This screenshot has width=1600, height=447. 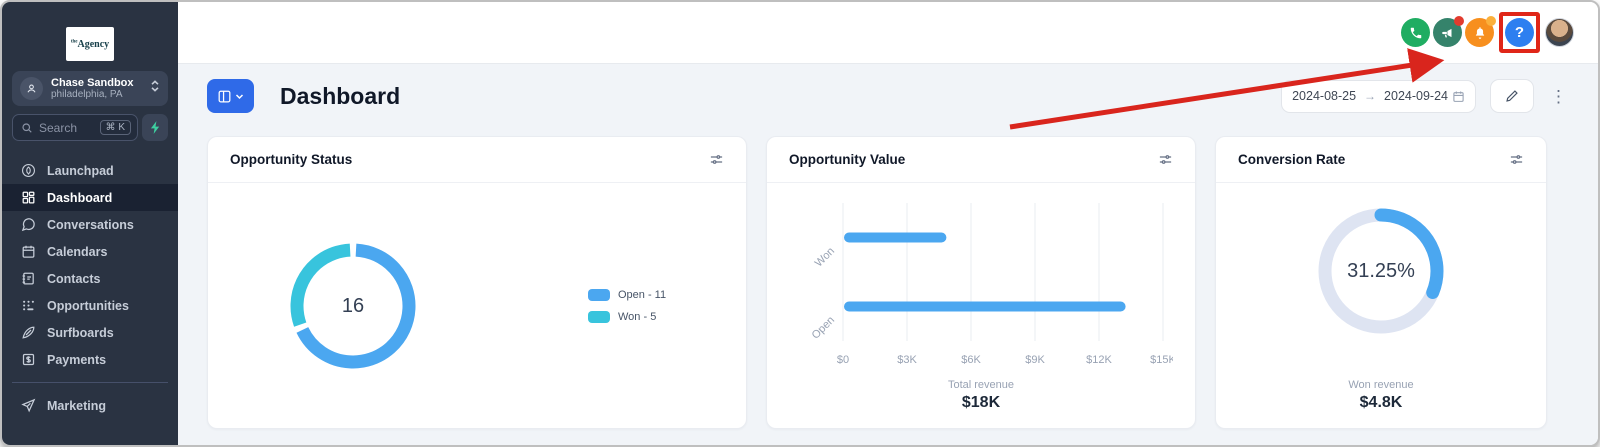 What do you see at coordinates (28, 279) in the screenshot?
I see `contacts-icon` at bounding box center [28, 279].